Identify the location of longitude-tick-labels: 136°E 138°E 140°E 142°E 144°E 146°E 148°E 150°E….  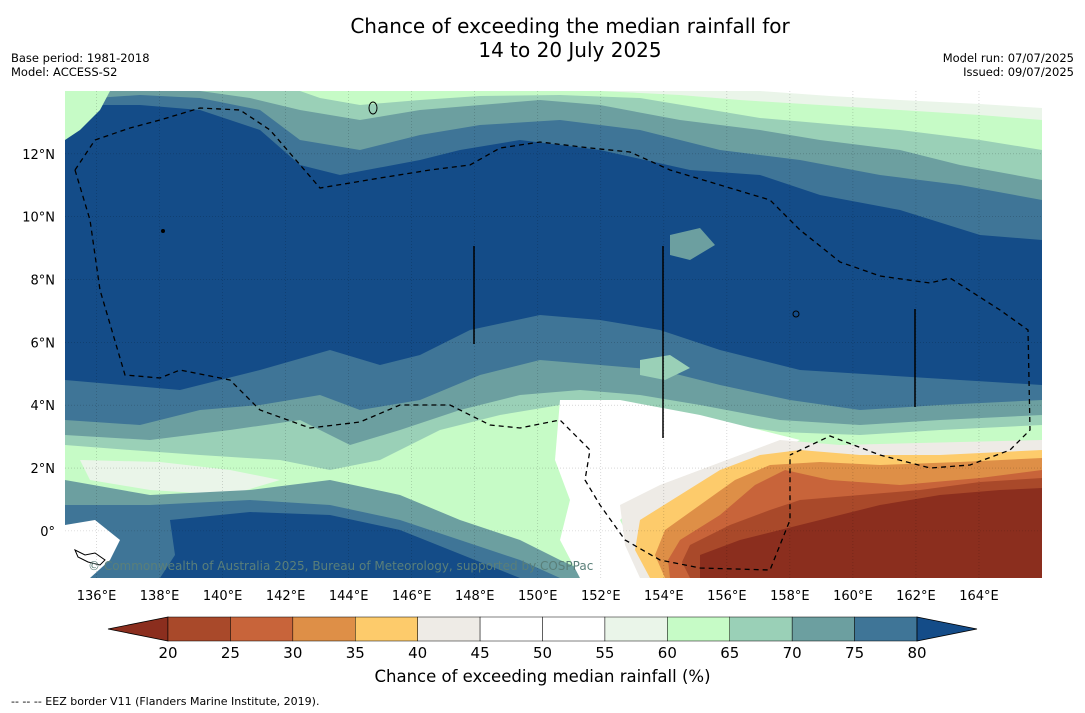
(538, 596).